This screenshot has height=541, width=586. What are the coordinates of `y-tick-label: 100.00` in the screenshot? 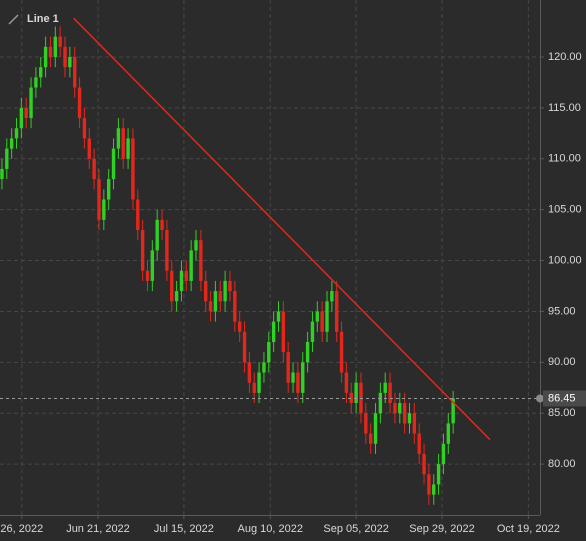 It's located at (565, 260).